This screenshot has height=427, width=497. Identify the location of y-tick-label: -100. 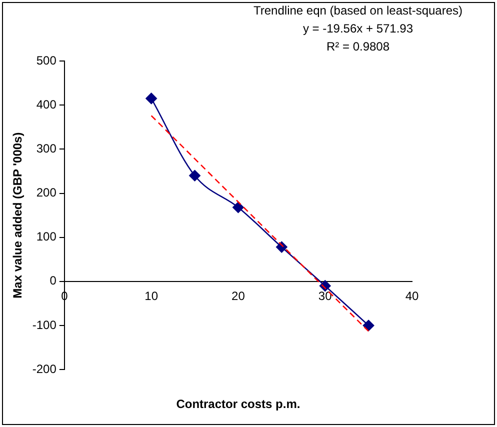
(44, 325).